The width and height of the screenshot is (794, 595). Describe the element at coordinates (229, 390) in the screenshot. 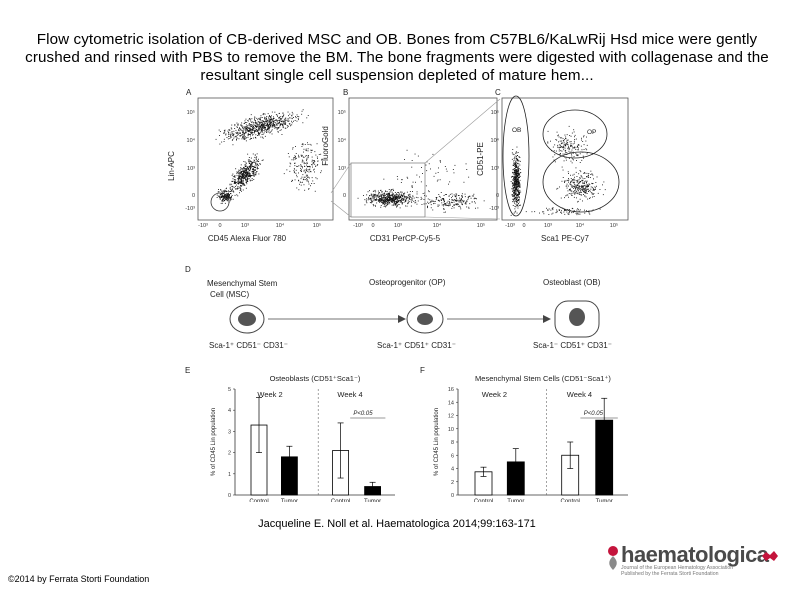

I see `y-tick-label: 5` at that location.